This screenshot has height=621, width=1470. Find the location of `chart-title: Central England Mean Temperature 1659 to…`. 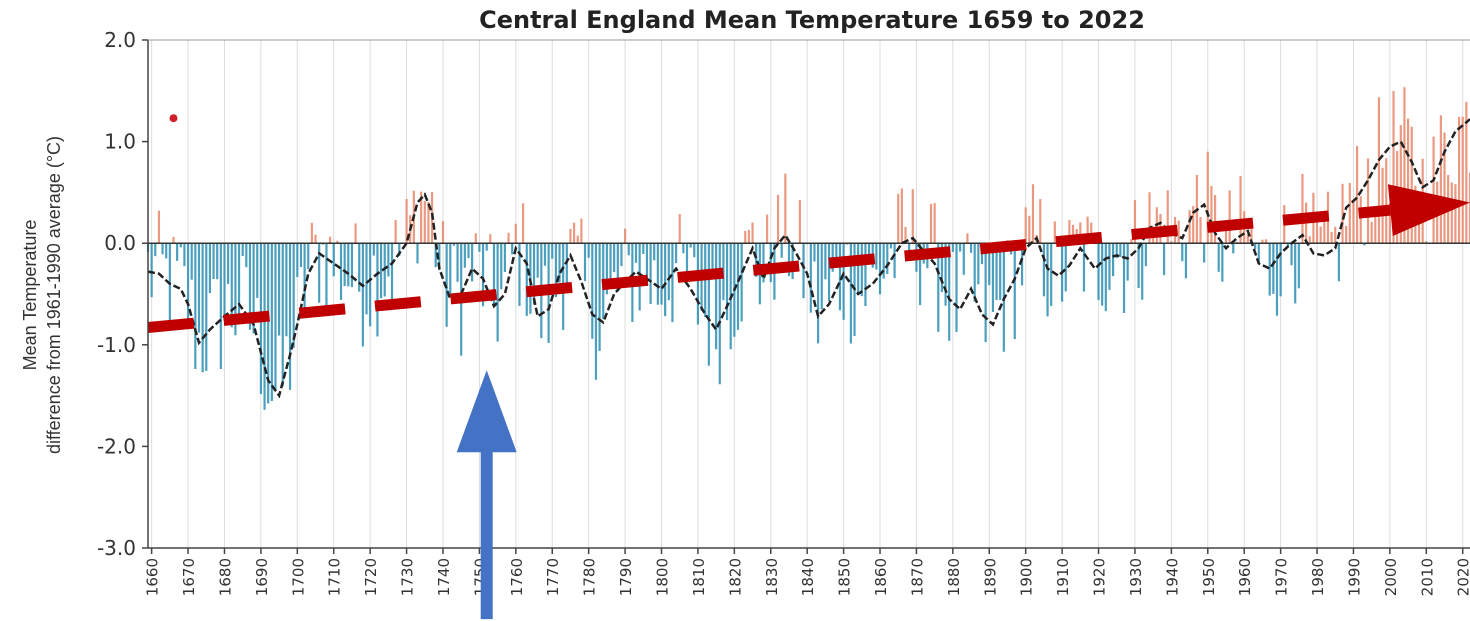

chart-title: Central England Mean Temperature 1659 to… is located at coordinates (812, 20).